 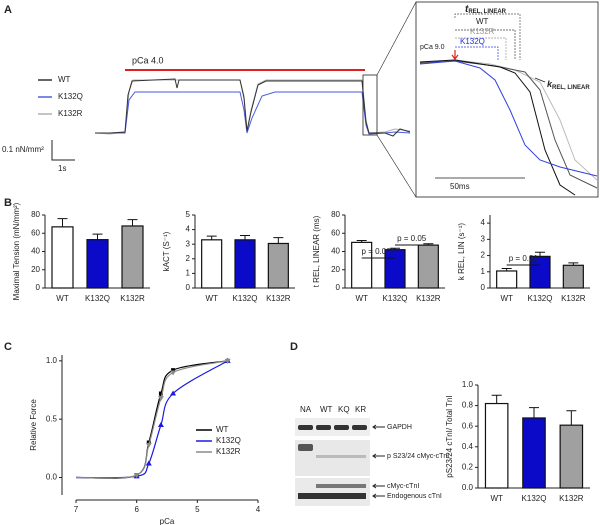 What do you see at coordinates (228, 451) in the screenshot?
I see `legend-label: K132R` at bounding box center [228, 451].